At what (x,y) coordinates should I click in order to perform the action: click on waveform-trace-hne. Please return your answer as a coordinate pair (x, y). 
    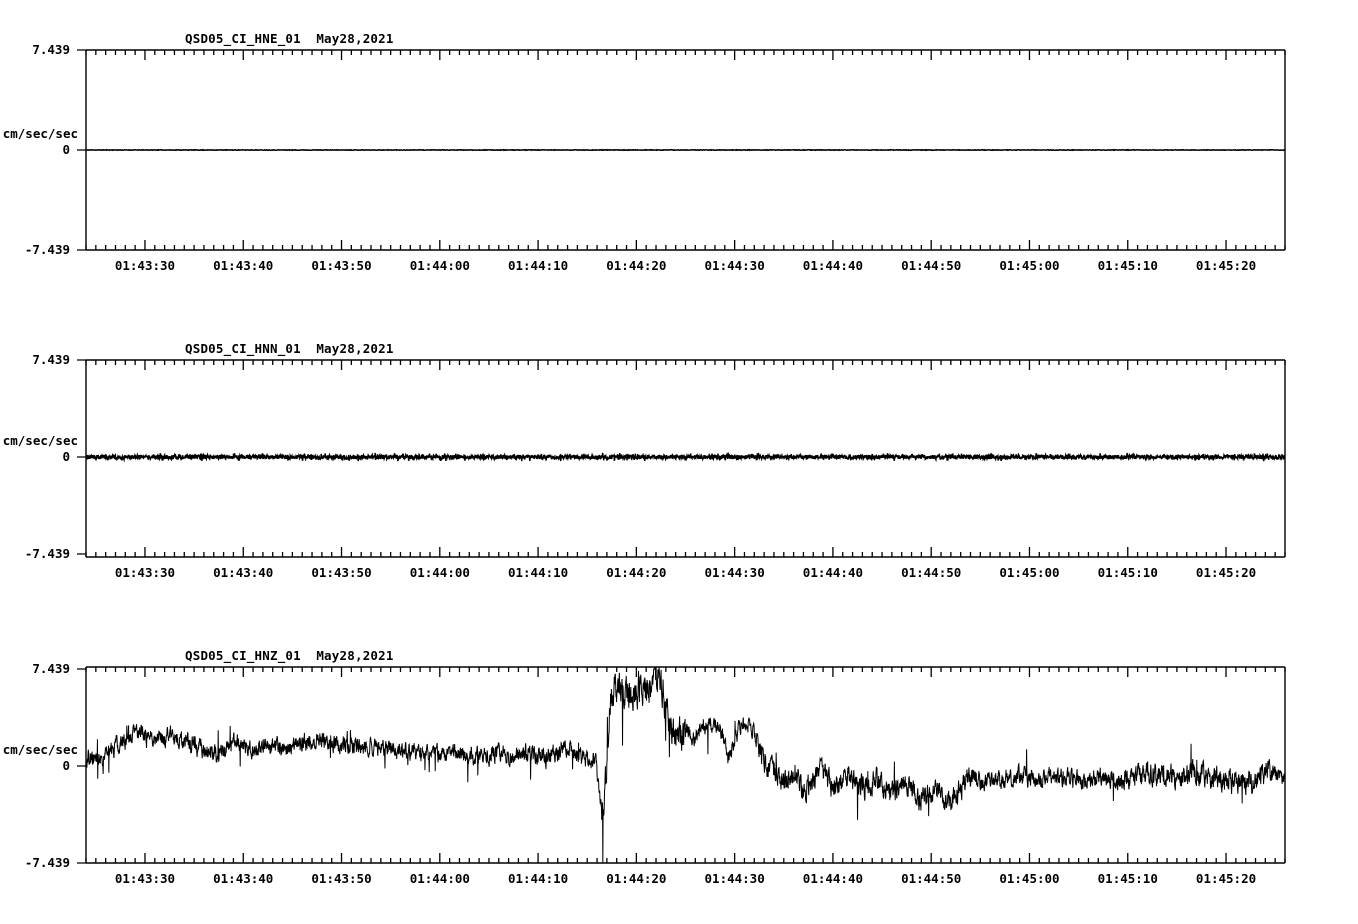
    Looking at the image, I should click on (685, 150).